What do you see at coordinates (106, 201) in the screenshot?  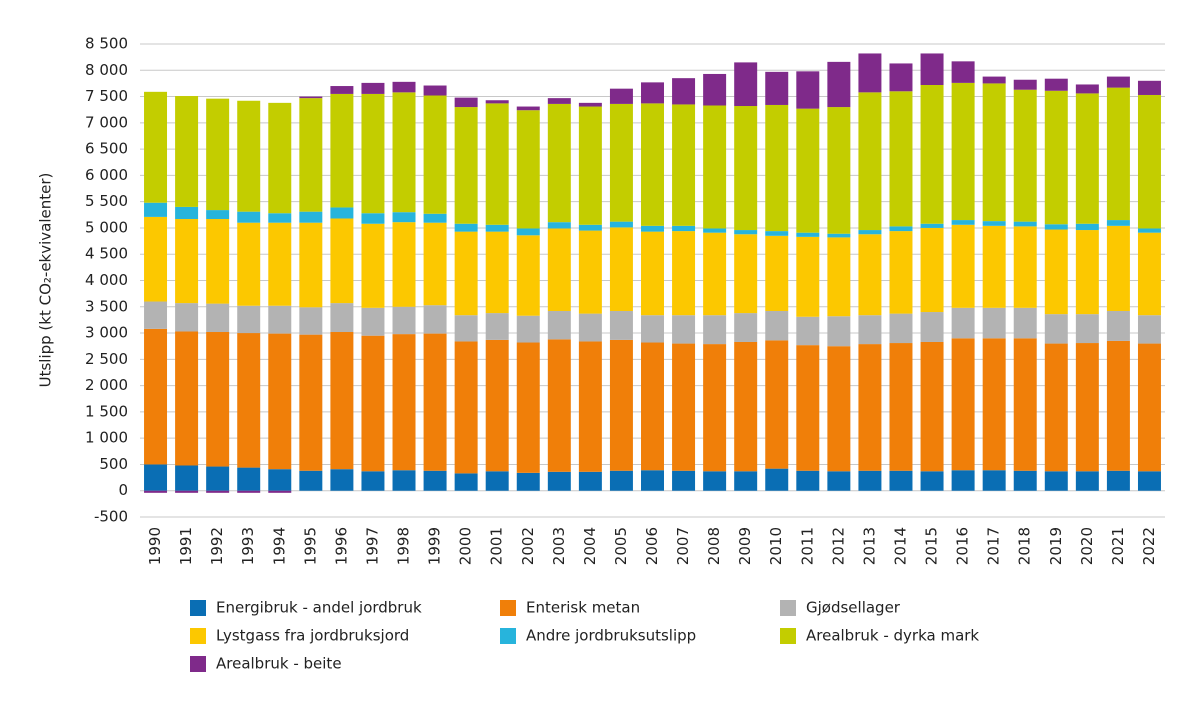 I see `y-tick-label: 5 500` at bounding box center [106, 201].